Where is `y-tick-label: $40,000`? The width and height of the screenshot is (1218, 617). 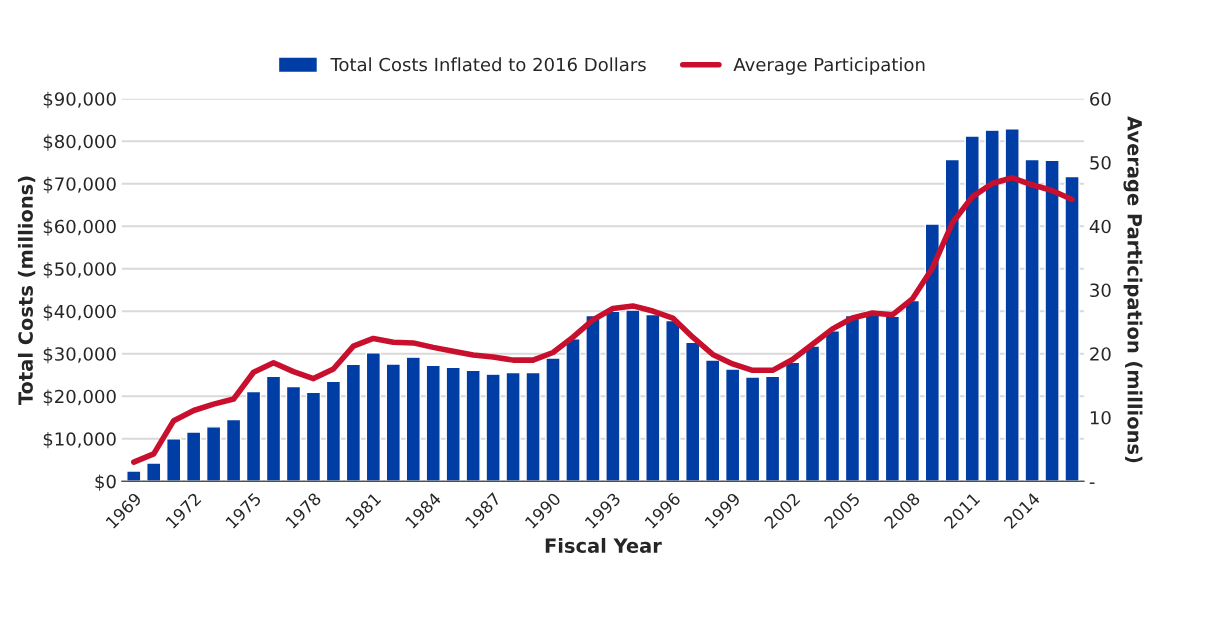 y-tick-label: $40,000 is located at coordinates (79, 312).